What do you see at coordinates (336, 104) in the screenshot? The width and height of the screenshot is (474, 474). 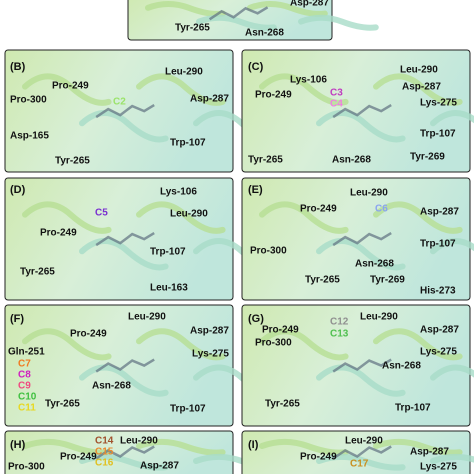 I see `compound-label: C4` at bounding box center [336, 104].